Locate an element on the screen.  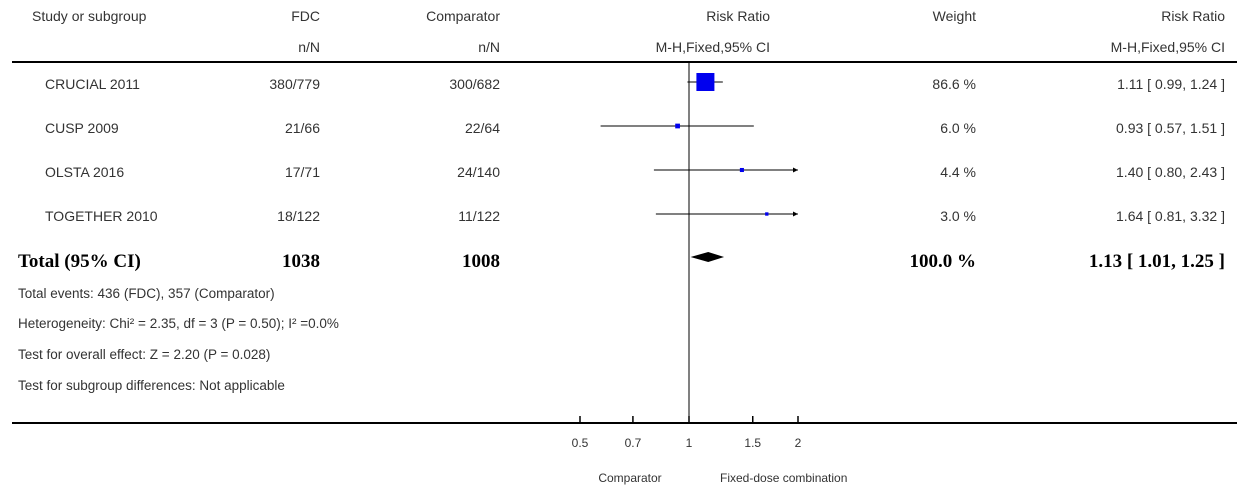
header-weight: Weight is located at coordinates (954, 16).